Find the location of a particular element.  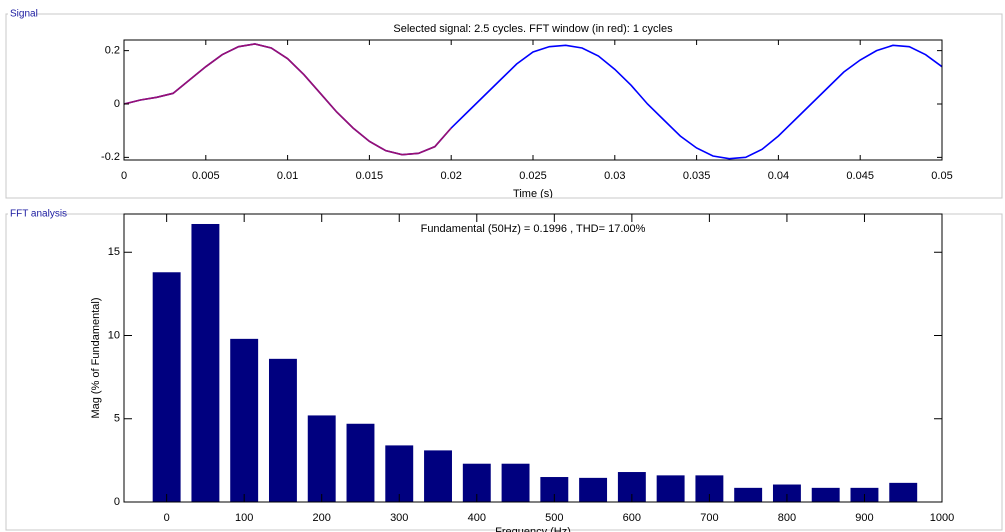

panel-label: Signal is located at coordinates (24, 14).